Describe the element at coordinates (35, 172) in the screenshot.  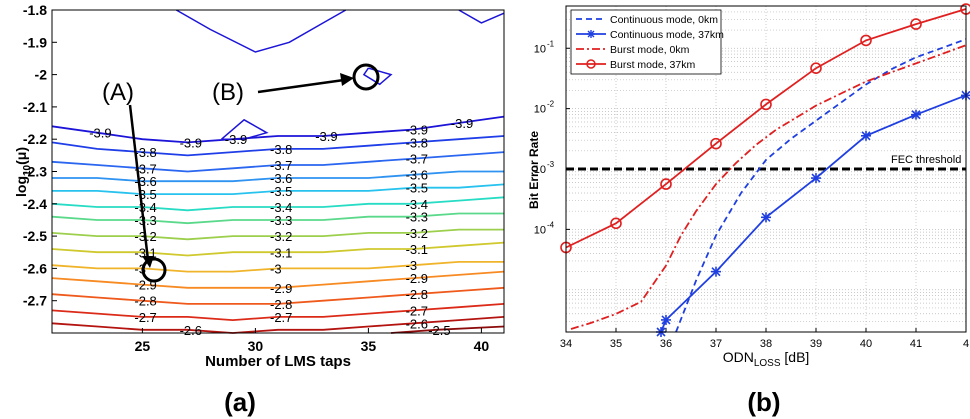
I see `contour-y-tick-label: -2.3` at that location.